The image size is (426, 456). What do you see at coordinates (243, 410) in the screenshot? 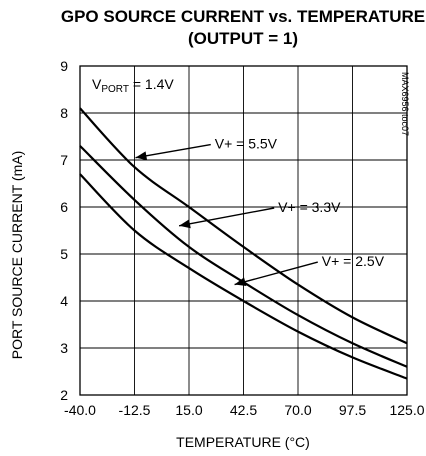
I see `x-tick-label: 42.5` at bounding box center [243, 410].